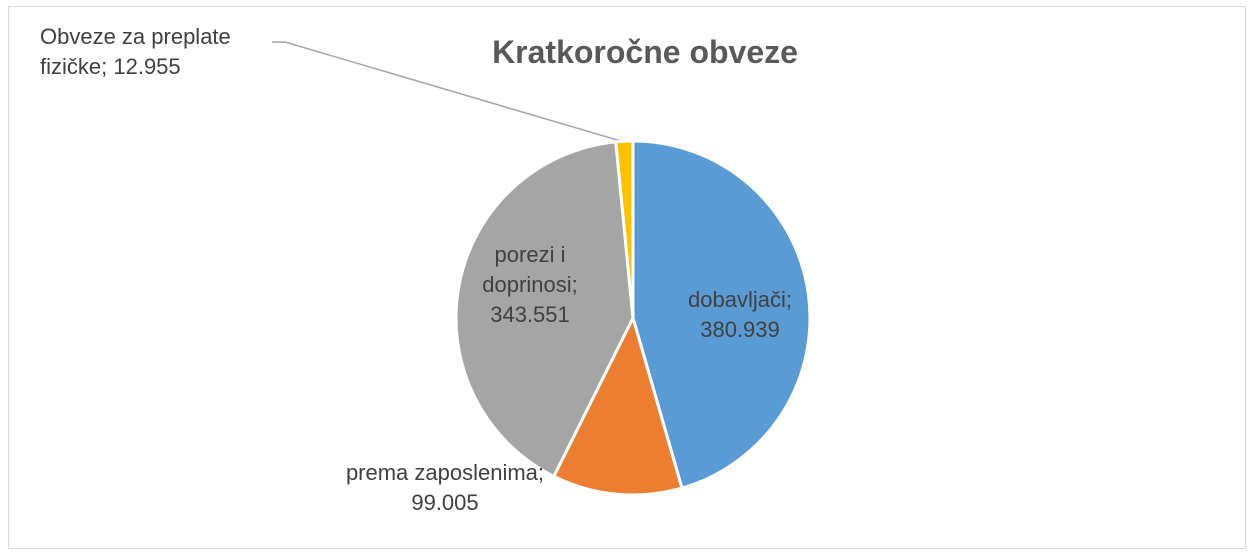 This screenshot has width=1254, height=556. Describe the element at coordinates (737, 299) in the screenshot. I see `label-category: dobavljači` at that location.